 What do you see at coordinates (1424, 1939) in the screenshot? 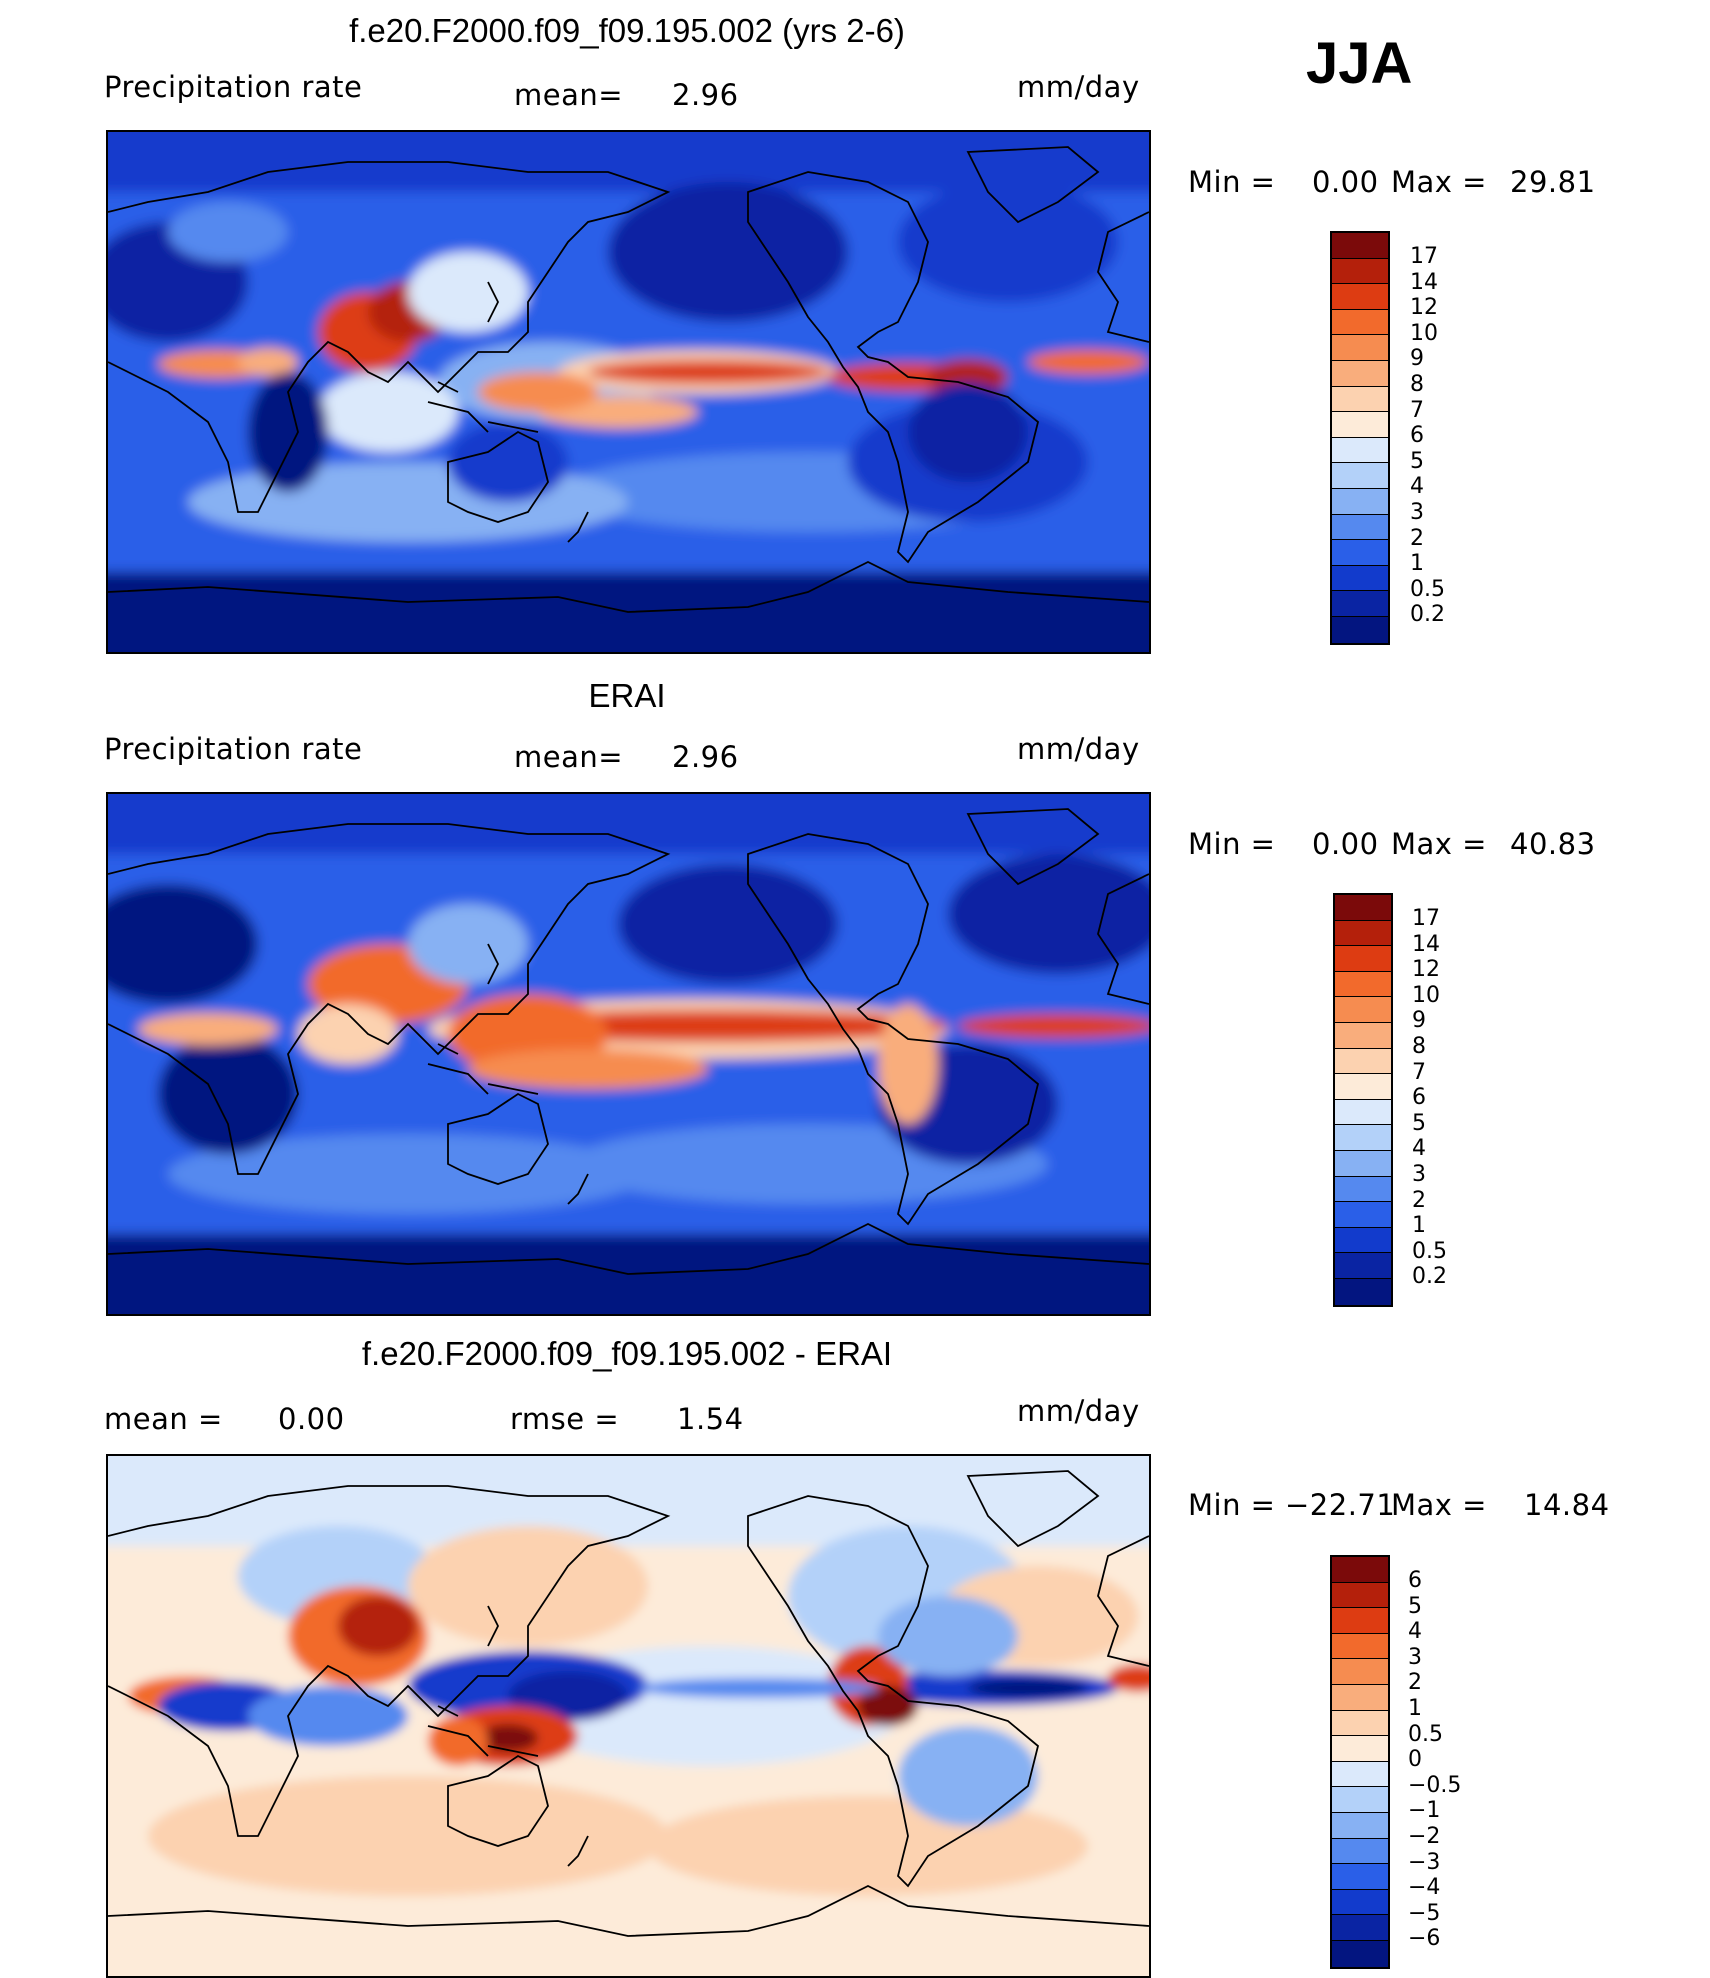
I see `colorbar-tick-label: −6` at bounding box center [1424, 1939].